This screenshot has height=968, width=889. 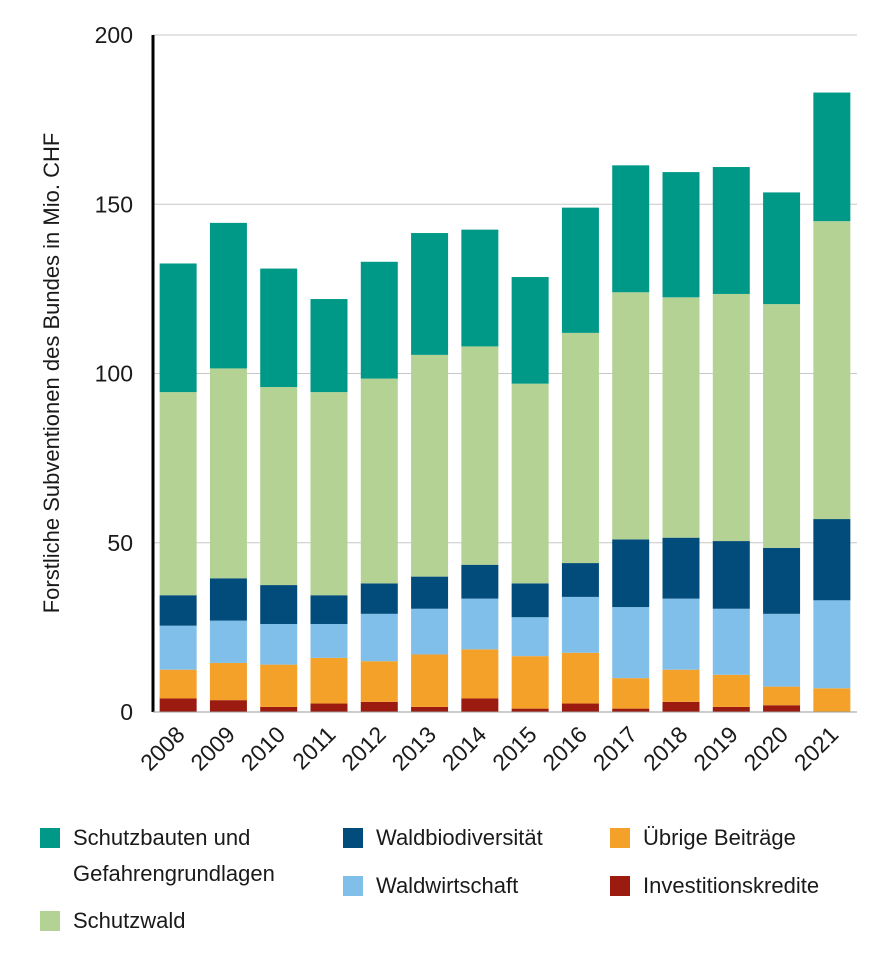 What do you see at coordinates (447, 885) in the screenshot?
I see `legend-label-waldwirtschaft: Waldwirtschaft` at bounding box center [447, 885].